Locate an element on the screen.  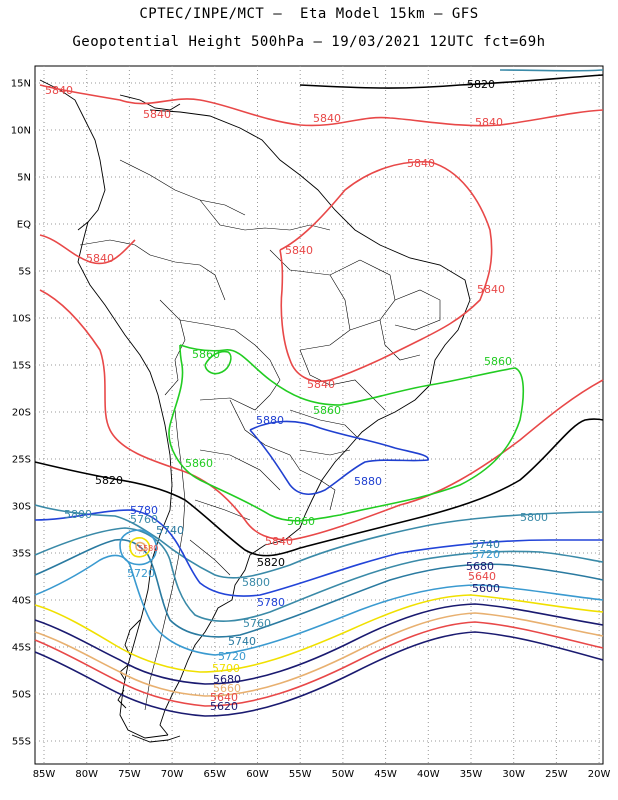
lat-tick-label: 15S is located at coordinates (21, 366).